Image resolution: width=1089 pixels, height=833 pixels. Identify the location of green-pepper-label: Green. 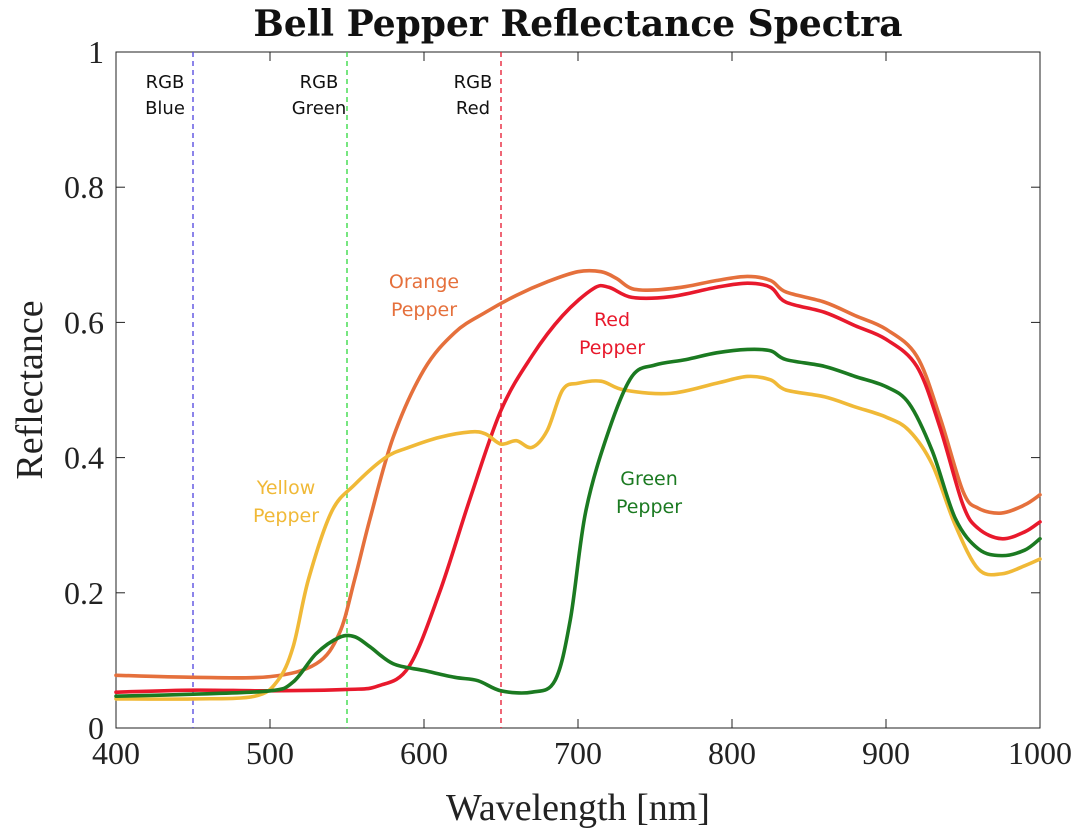
(649, 479).